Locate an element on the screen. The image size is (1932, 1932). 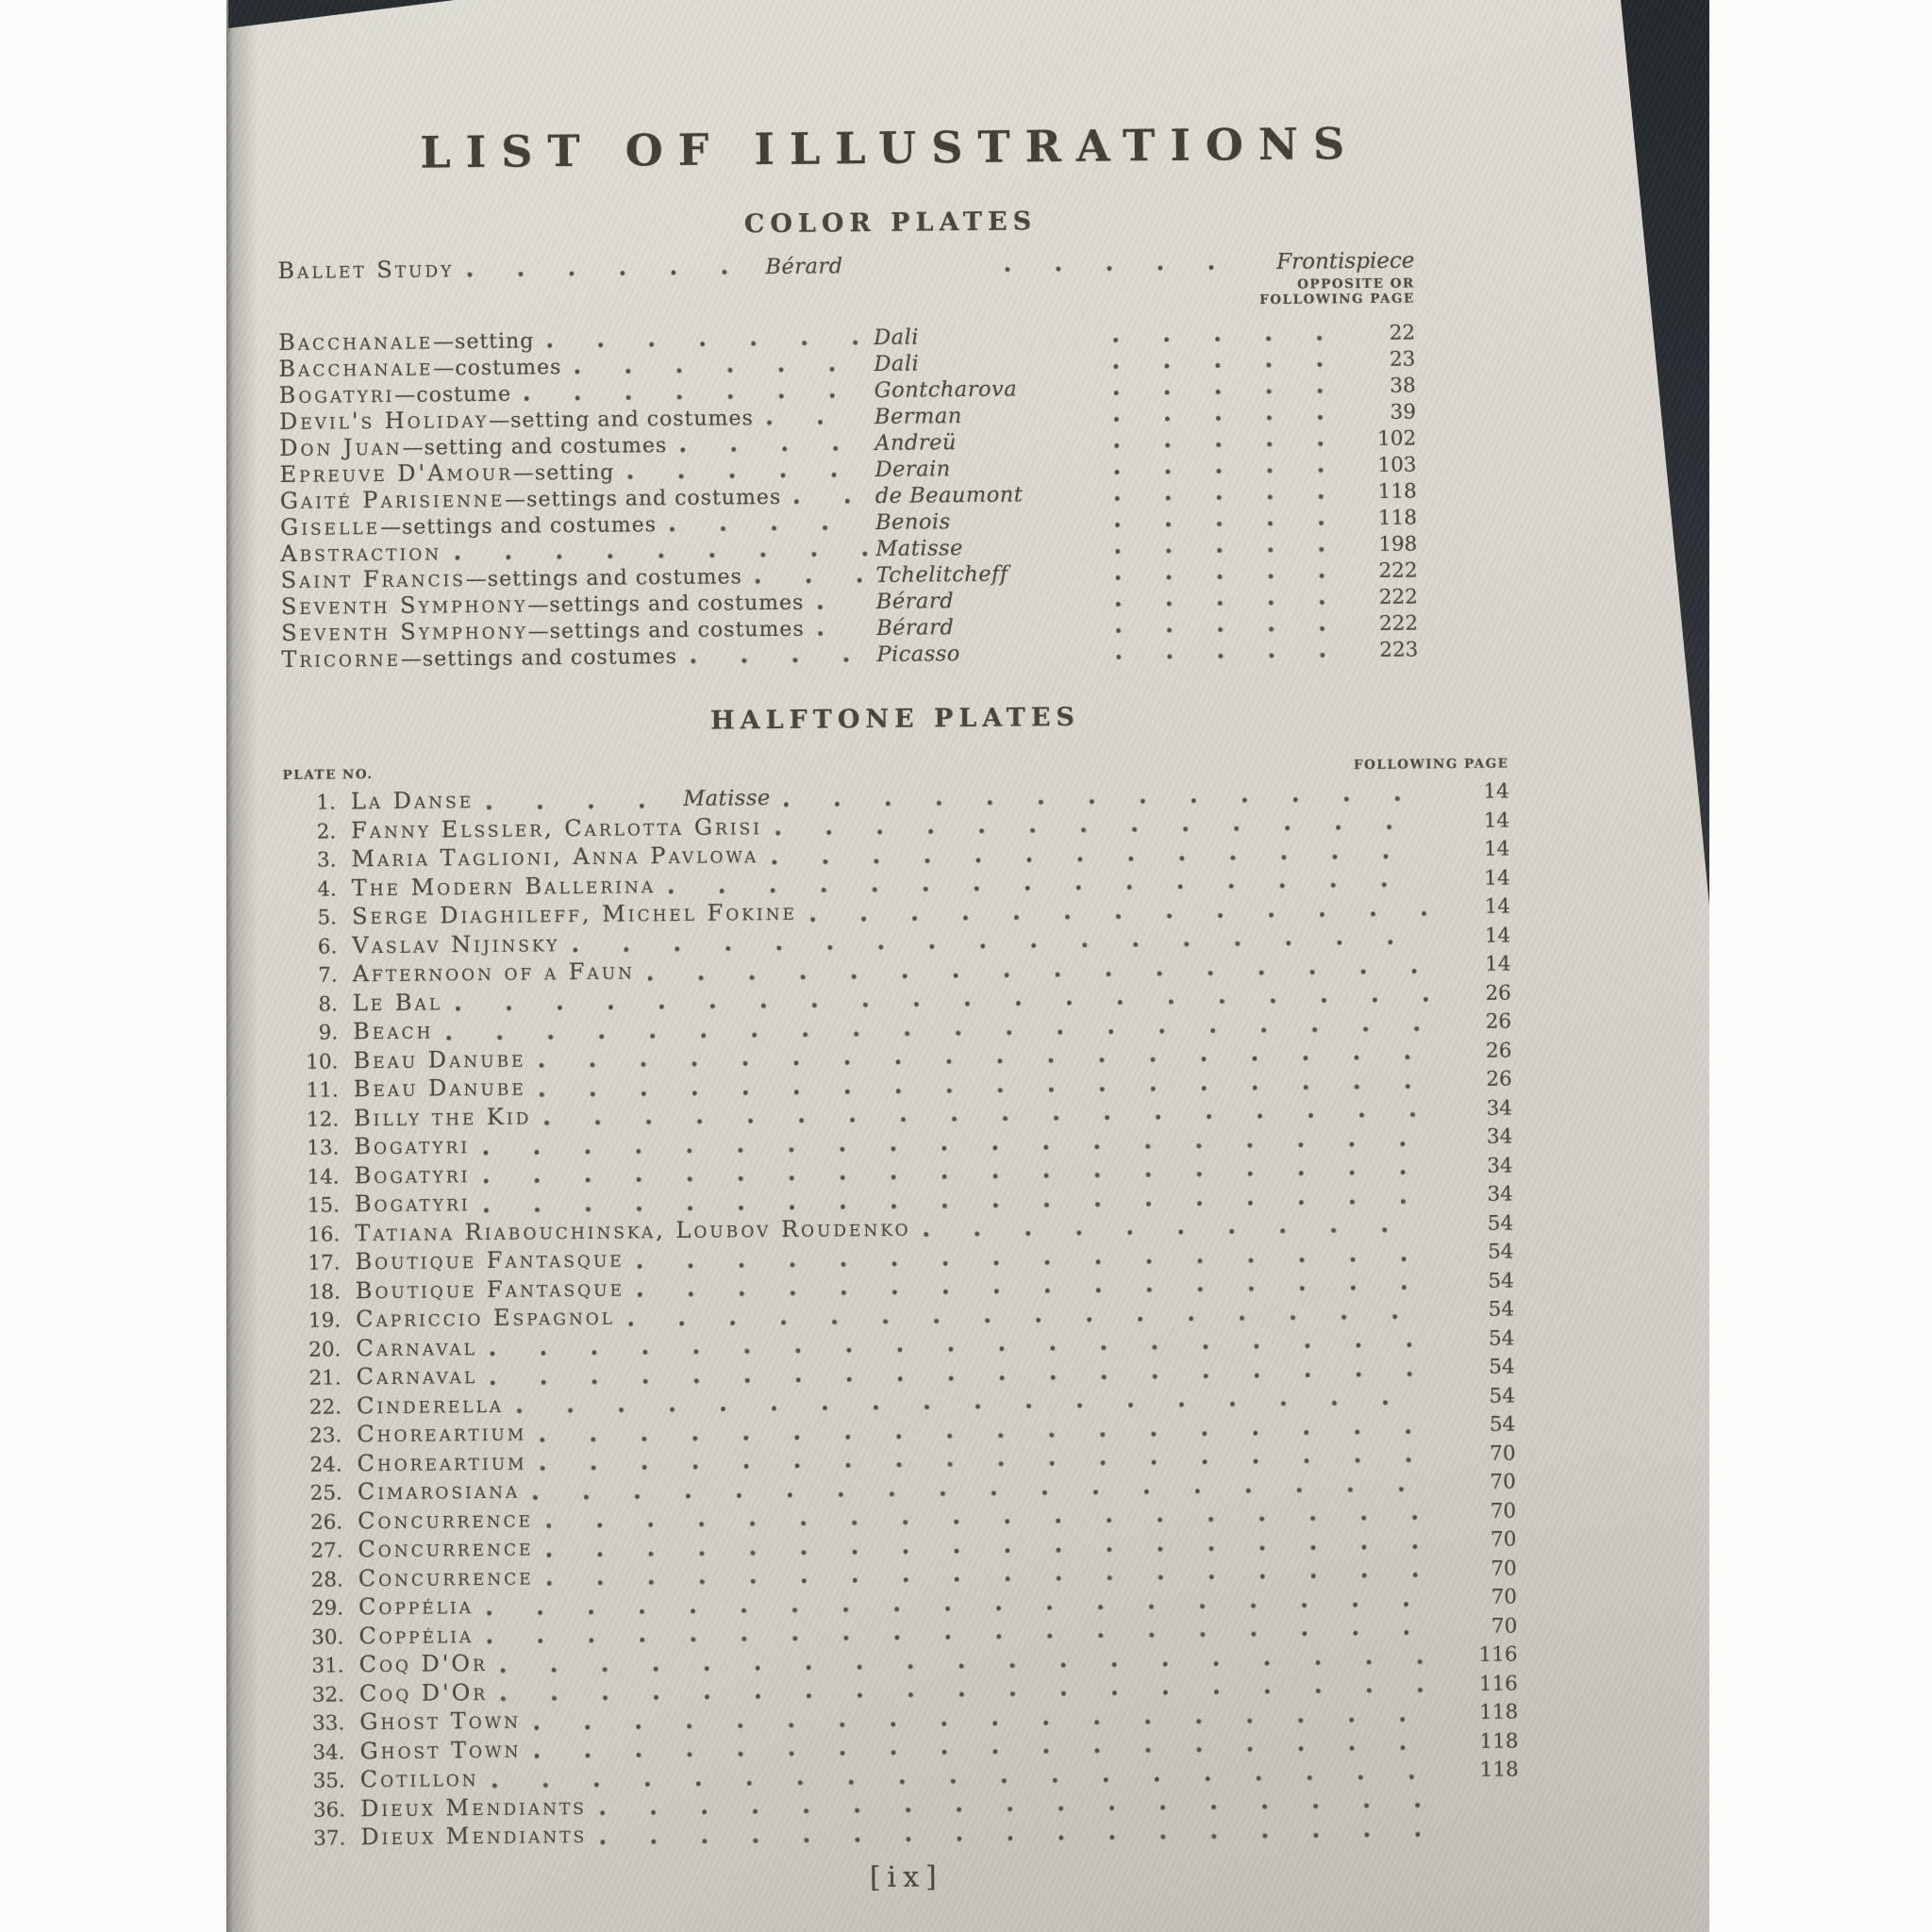
plate-number: 11. is located at coordinates (323, 1091).